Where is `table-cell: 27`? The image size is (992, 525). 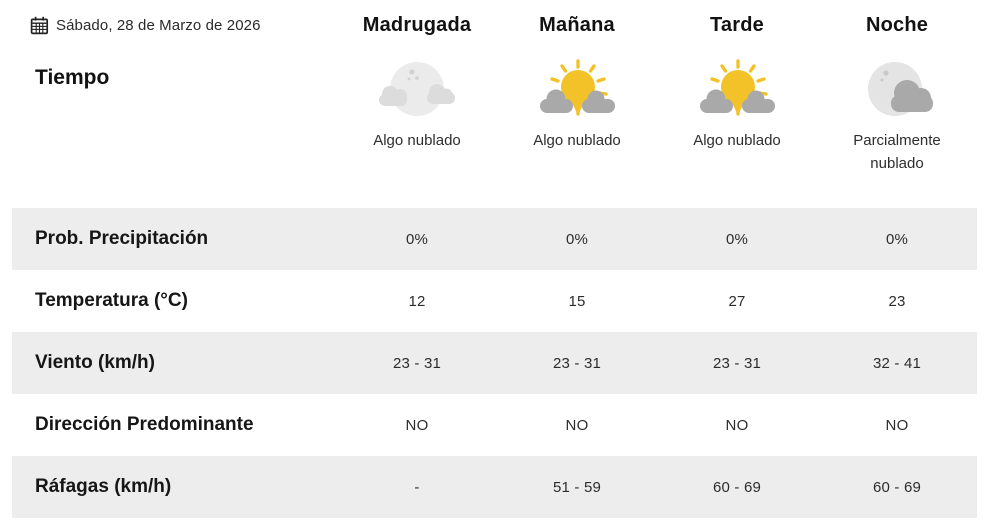
table-cell: 27 is located at coordinates (737, 301).